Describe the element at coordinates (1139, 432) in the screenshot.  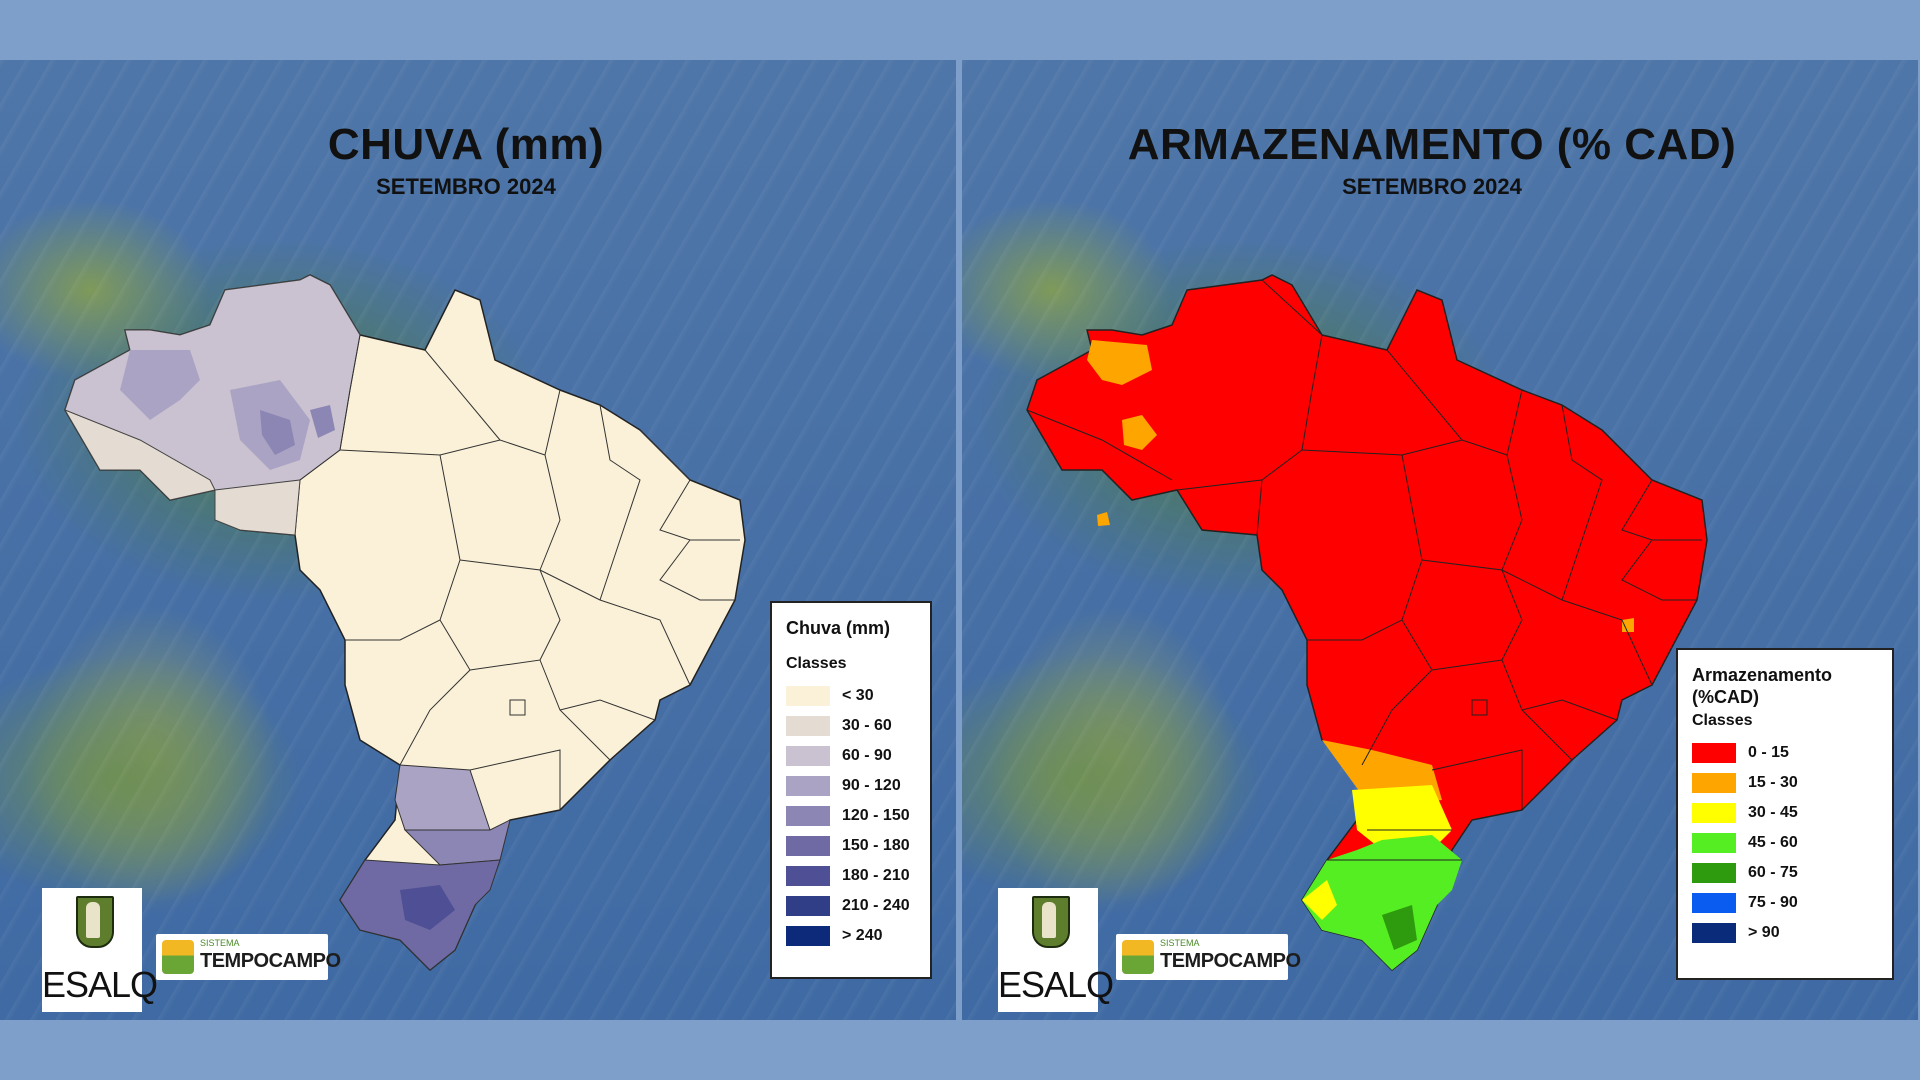
I see `orange-patch-center` at that location.